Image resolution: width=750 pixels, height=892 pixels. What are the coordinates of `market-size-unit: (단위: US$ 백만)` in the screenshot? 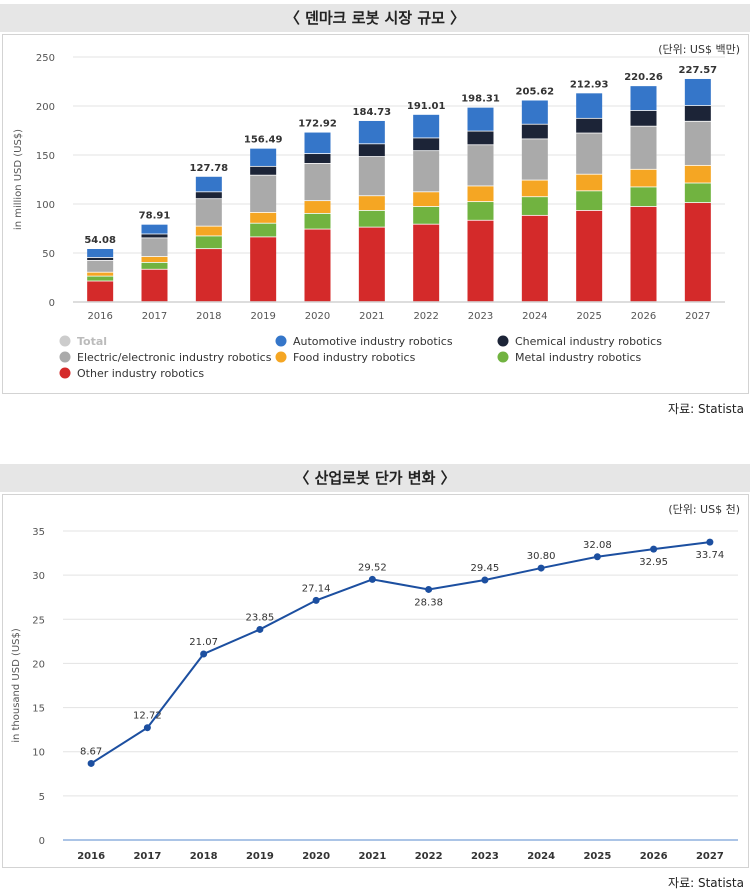 It's located at (699, 49).